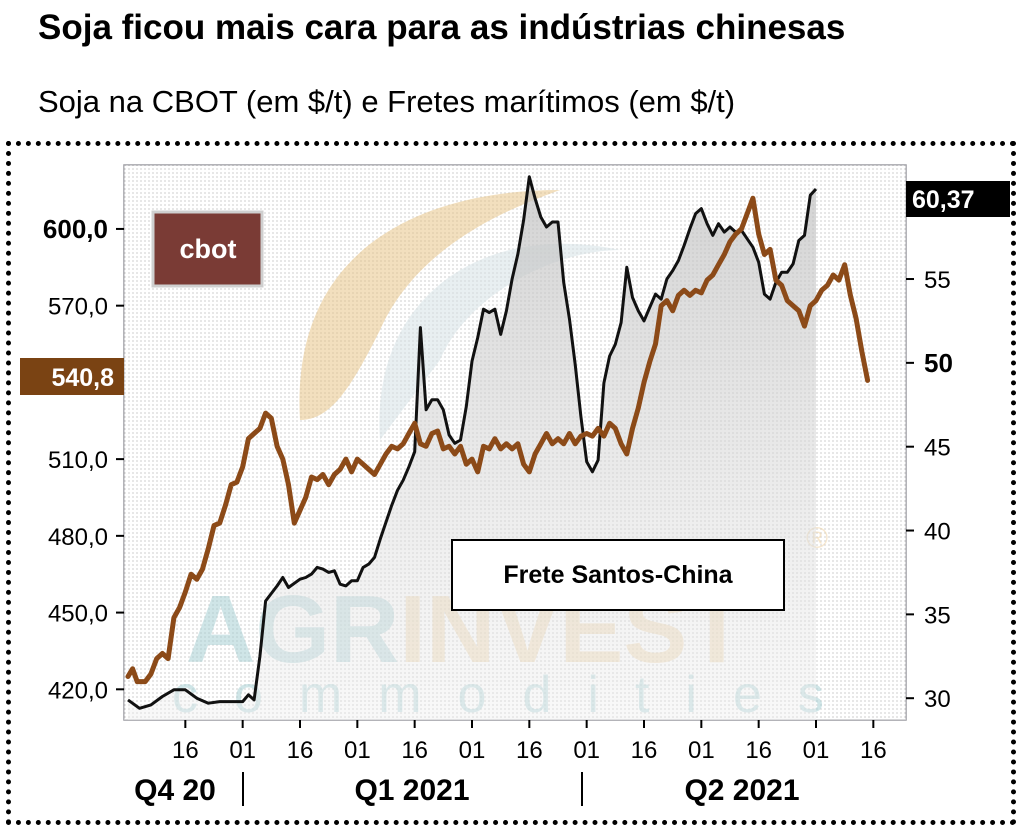  What do you see at coordinates (937, 448) in the screenshot?
I see `y-right-tick-label: 45` at bounding box center [937, 448].